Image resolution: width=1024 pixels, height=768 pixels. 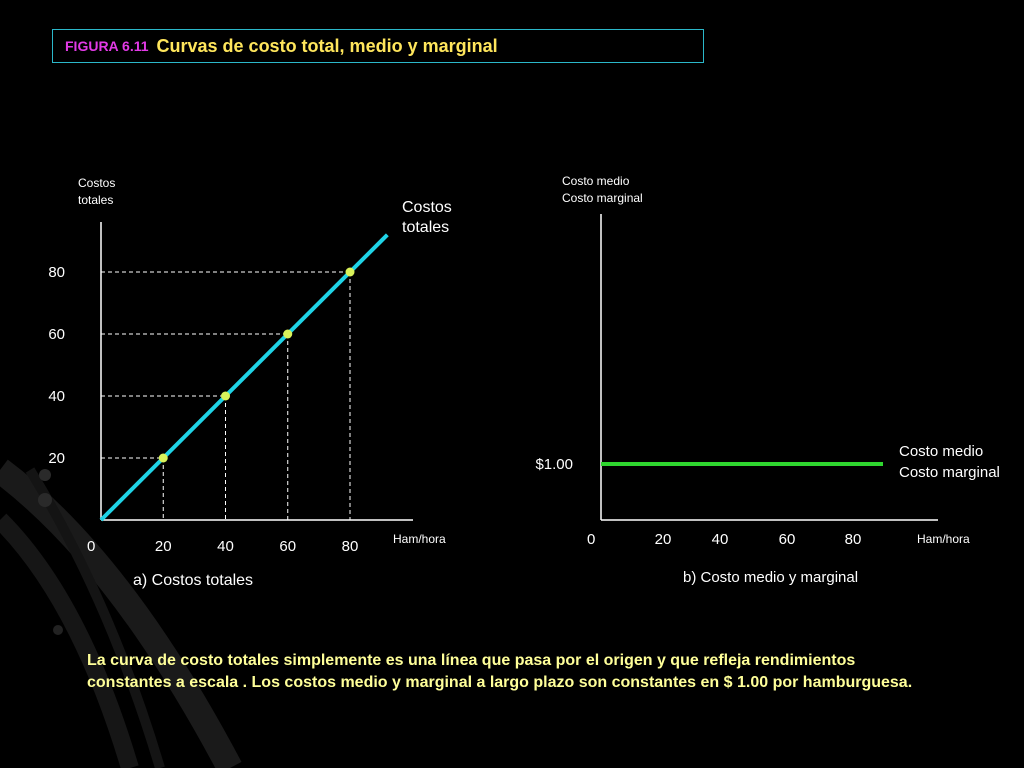 I want to click on total-cost-line, so click(x=244, y=377).